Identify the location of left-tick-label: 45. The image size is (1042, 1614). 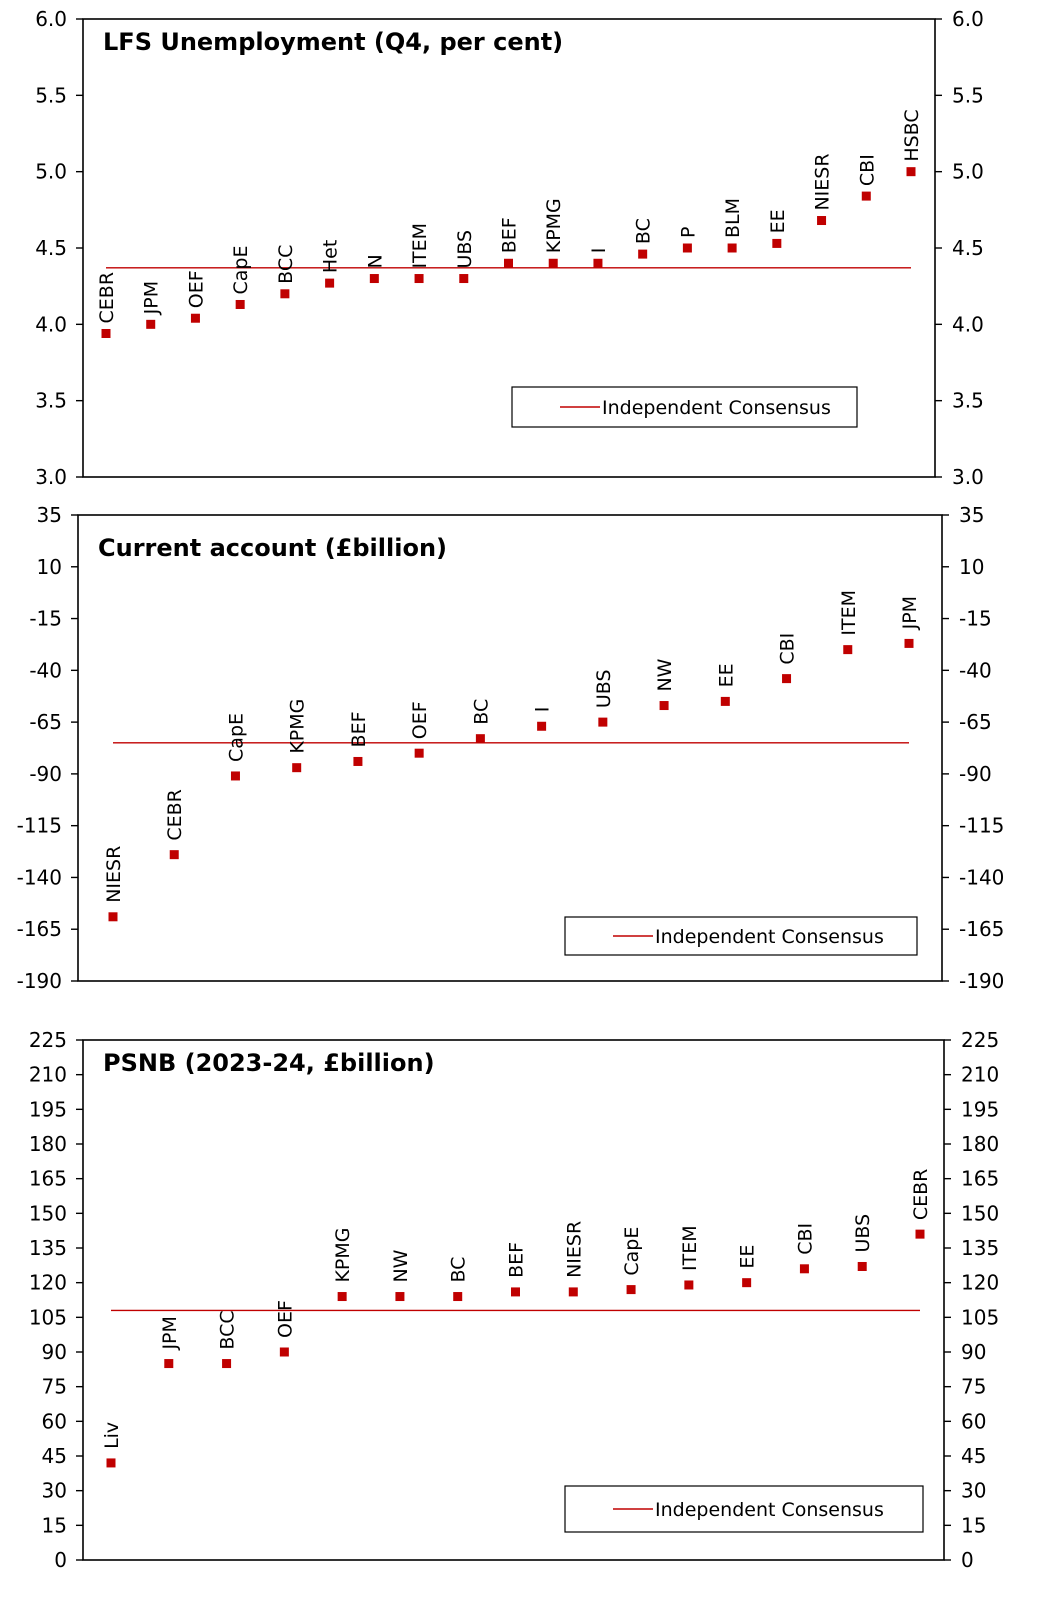
(54, 1456).